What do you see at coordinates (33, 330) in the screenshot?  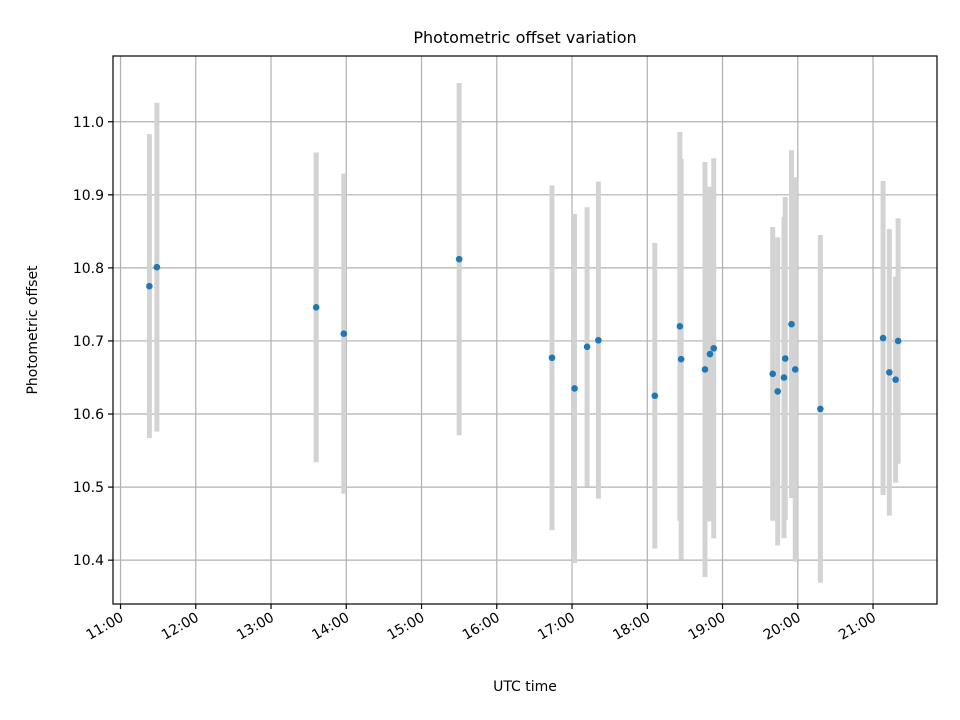 I see `y-axis-label: Photometric offset` at bounding box center [33, 330].